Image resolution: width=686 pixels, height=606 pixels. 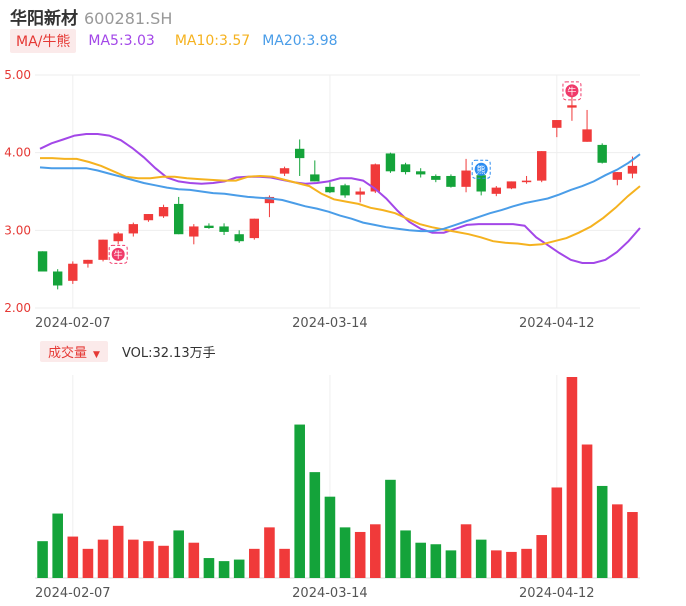 What do you see at coordinates (340, 202) in the screenshot?
I see `ma10-line` at bounding box center [340, 202].